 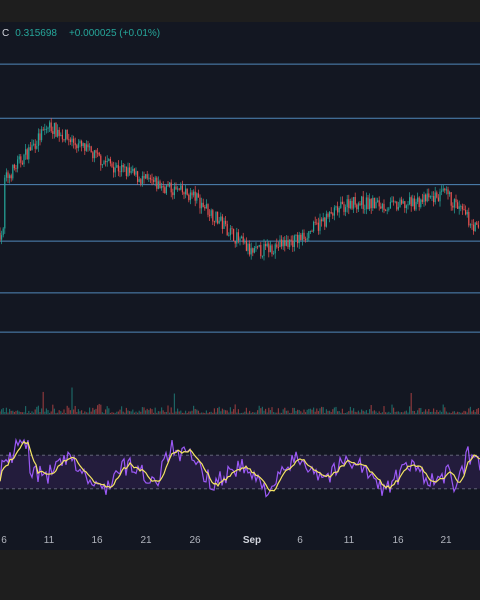 I want to click on x-tick-label: 26, so click(x=195, y=540).